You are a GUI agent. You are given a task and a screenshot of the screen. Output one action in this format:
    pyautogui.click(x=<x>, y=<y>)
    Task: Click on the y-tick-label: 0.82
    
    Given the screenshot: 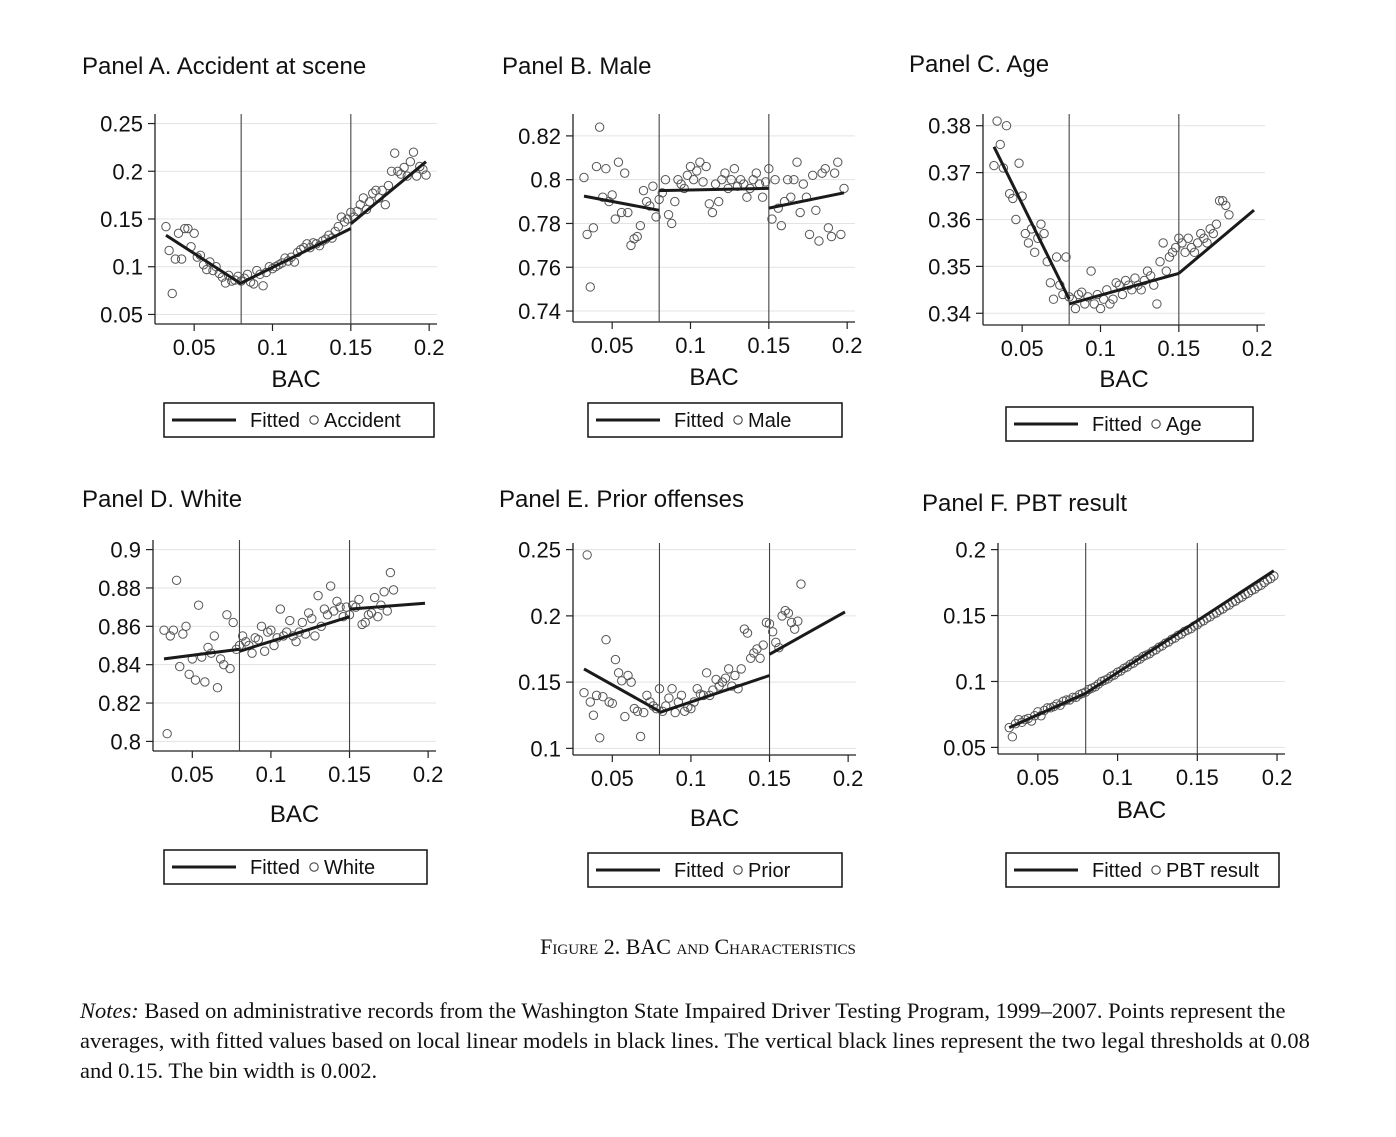 What is the action you would take?
    pyautogui.click(x=539, y=136)
    